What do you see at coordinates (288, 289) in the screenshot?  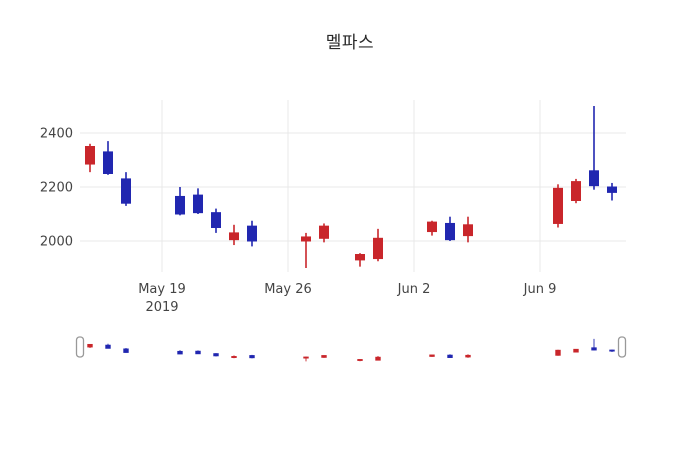 I see `x-tick-label: May 26` at bounding box center [288, 289].